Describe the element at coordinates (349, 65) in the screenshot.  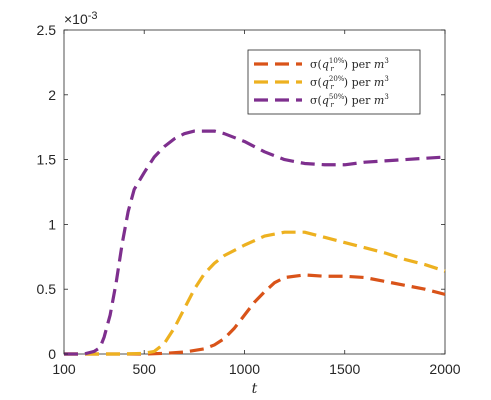
I see `legend-entry: σ(q10% r) per m3` at that location.